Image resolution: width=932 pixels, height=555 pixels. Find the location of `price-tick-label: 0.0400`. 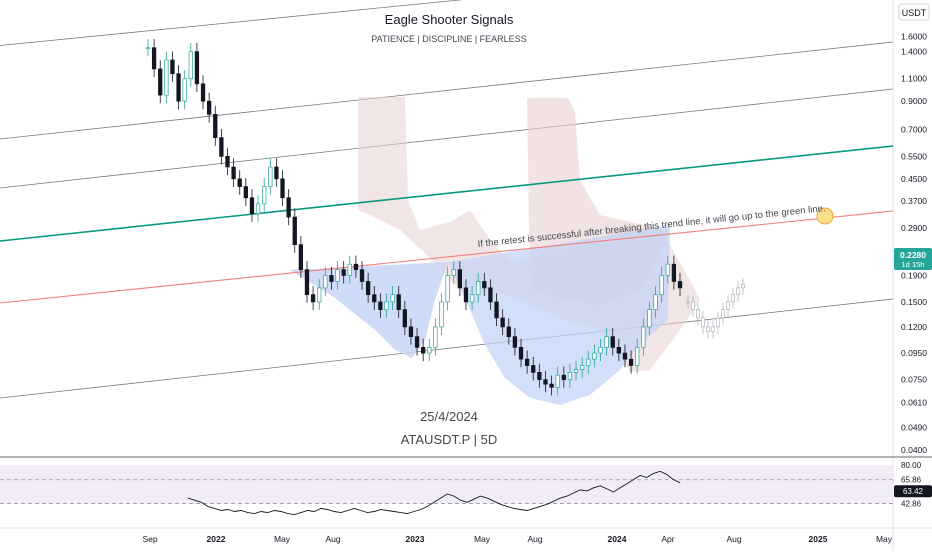

price-tick-label: 0.0400 is located at coordinates (914, 450).